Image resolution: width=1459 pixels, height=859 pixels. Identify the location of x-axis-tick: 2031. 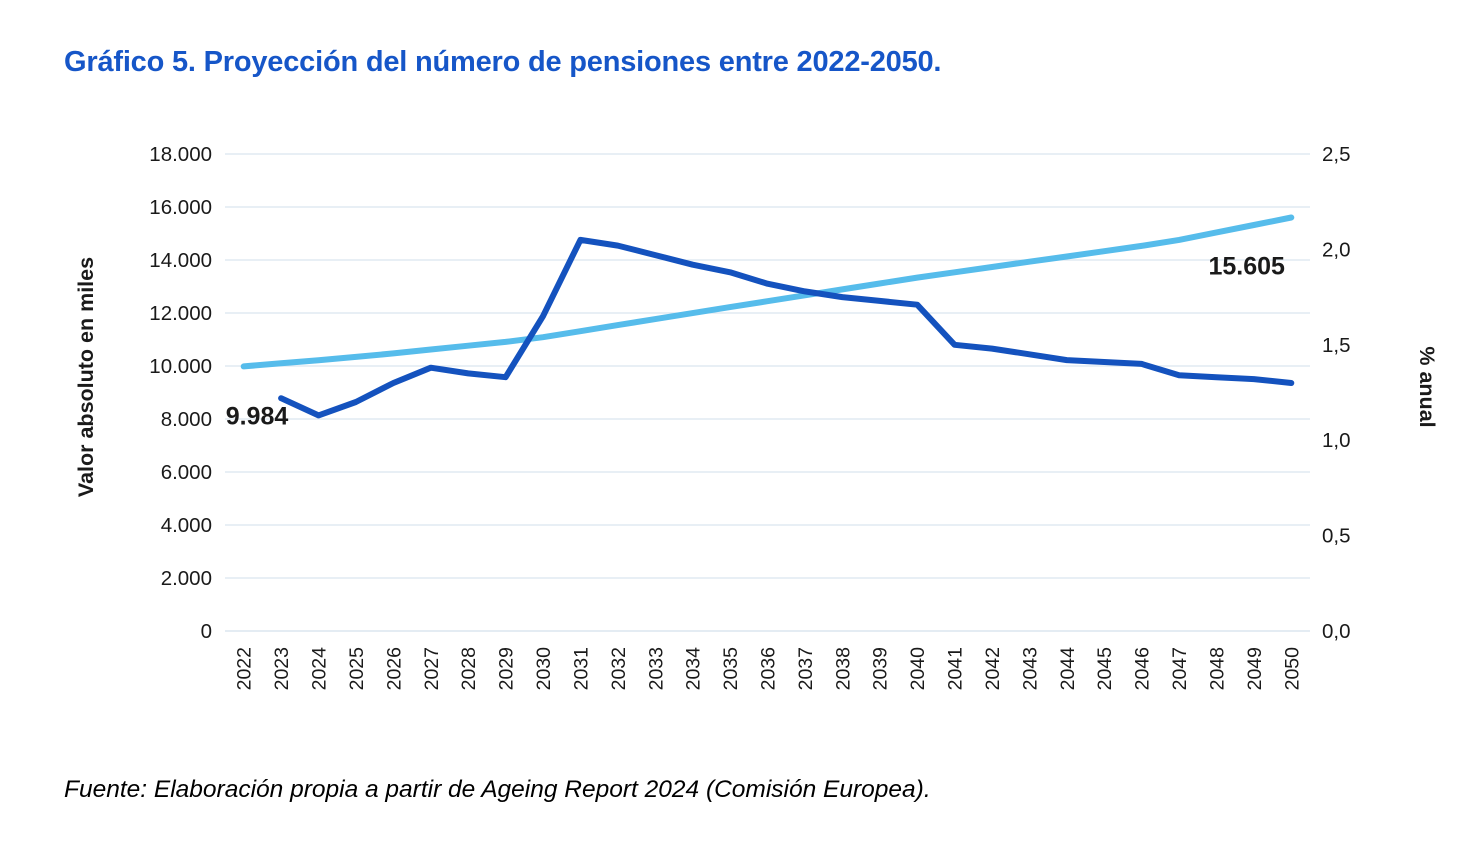
(581, 668).